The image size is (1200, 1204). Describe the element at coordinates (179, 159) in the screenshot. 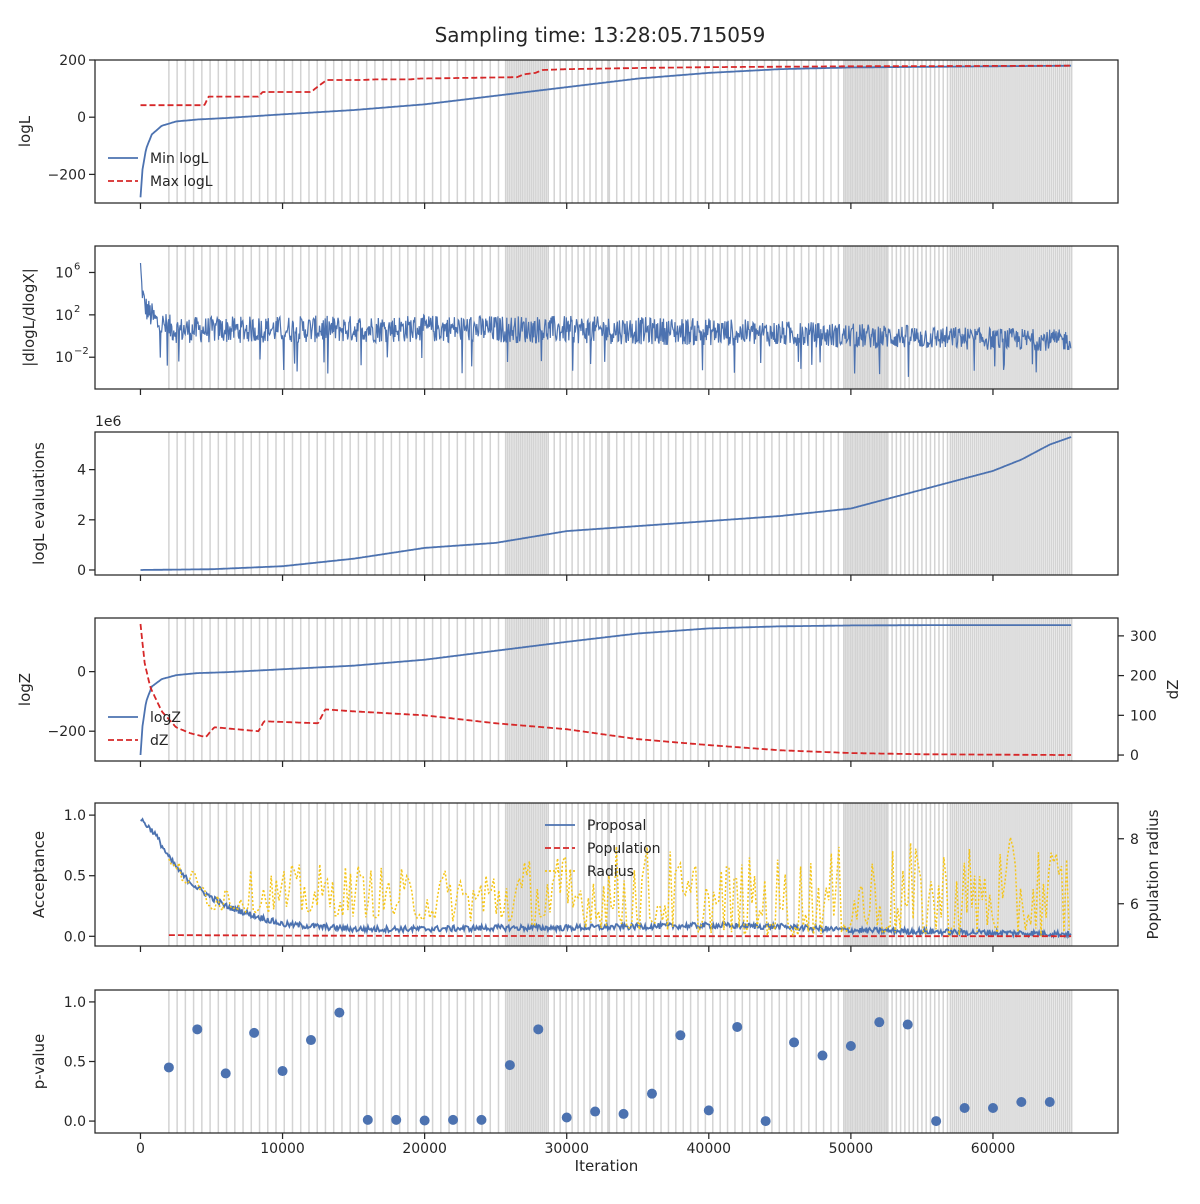

I see `legend-label: Min logL` at that location.